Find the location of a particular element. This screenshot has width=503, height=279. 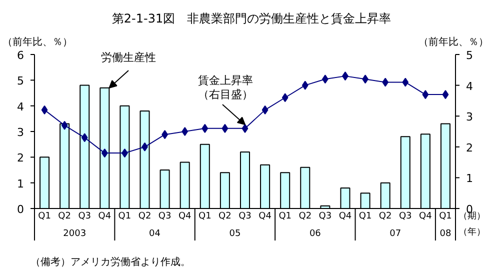

y-tick-label: 4 is located at coordinates (20, 107).